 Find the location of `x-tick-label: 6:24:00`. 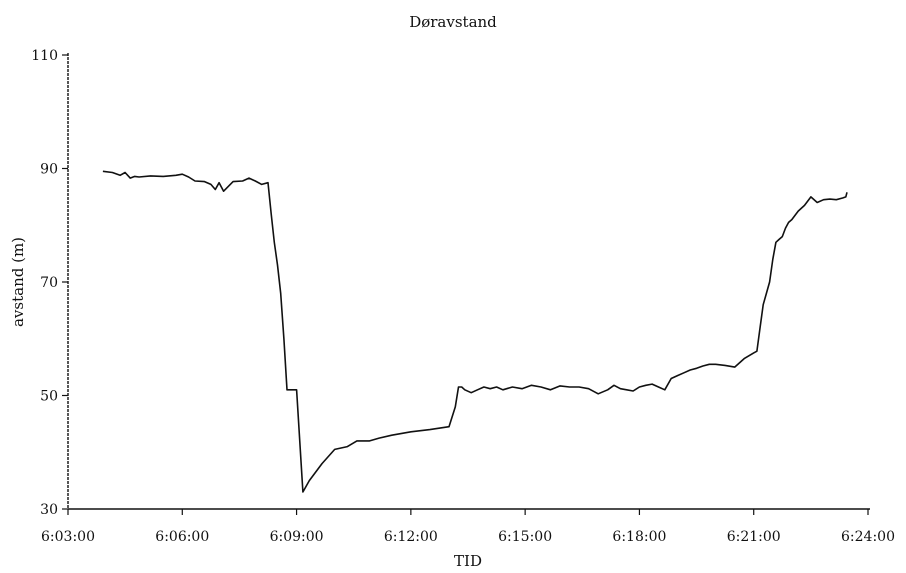

x-tick-label: 6:24:00 is located at coordinates (868, 537).